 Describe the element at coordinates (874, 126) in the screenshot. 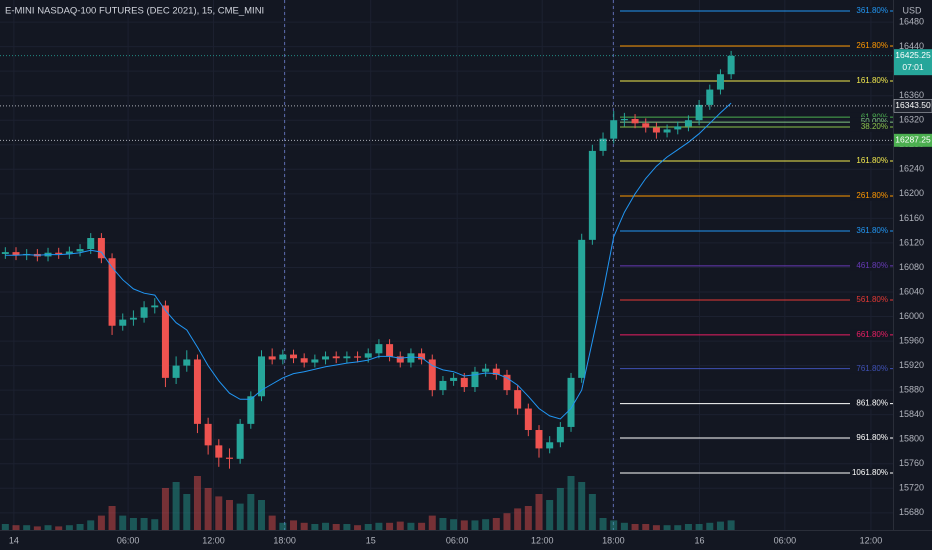

I see `fib-label: 38.20%` at that location.